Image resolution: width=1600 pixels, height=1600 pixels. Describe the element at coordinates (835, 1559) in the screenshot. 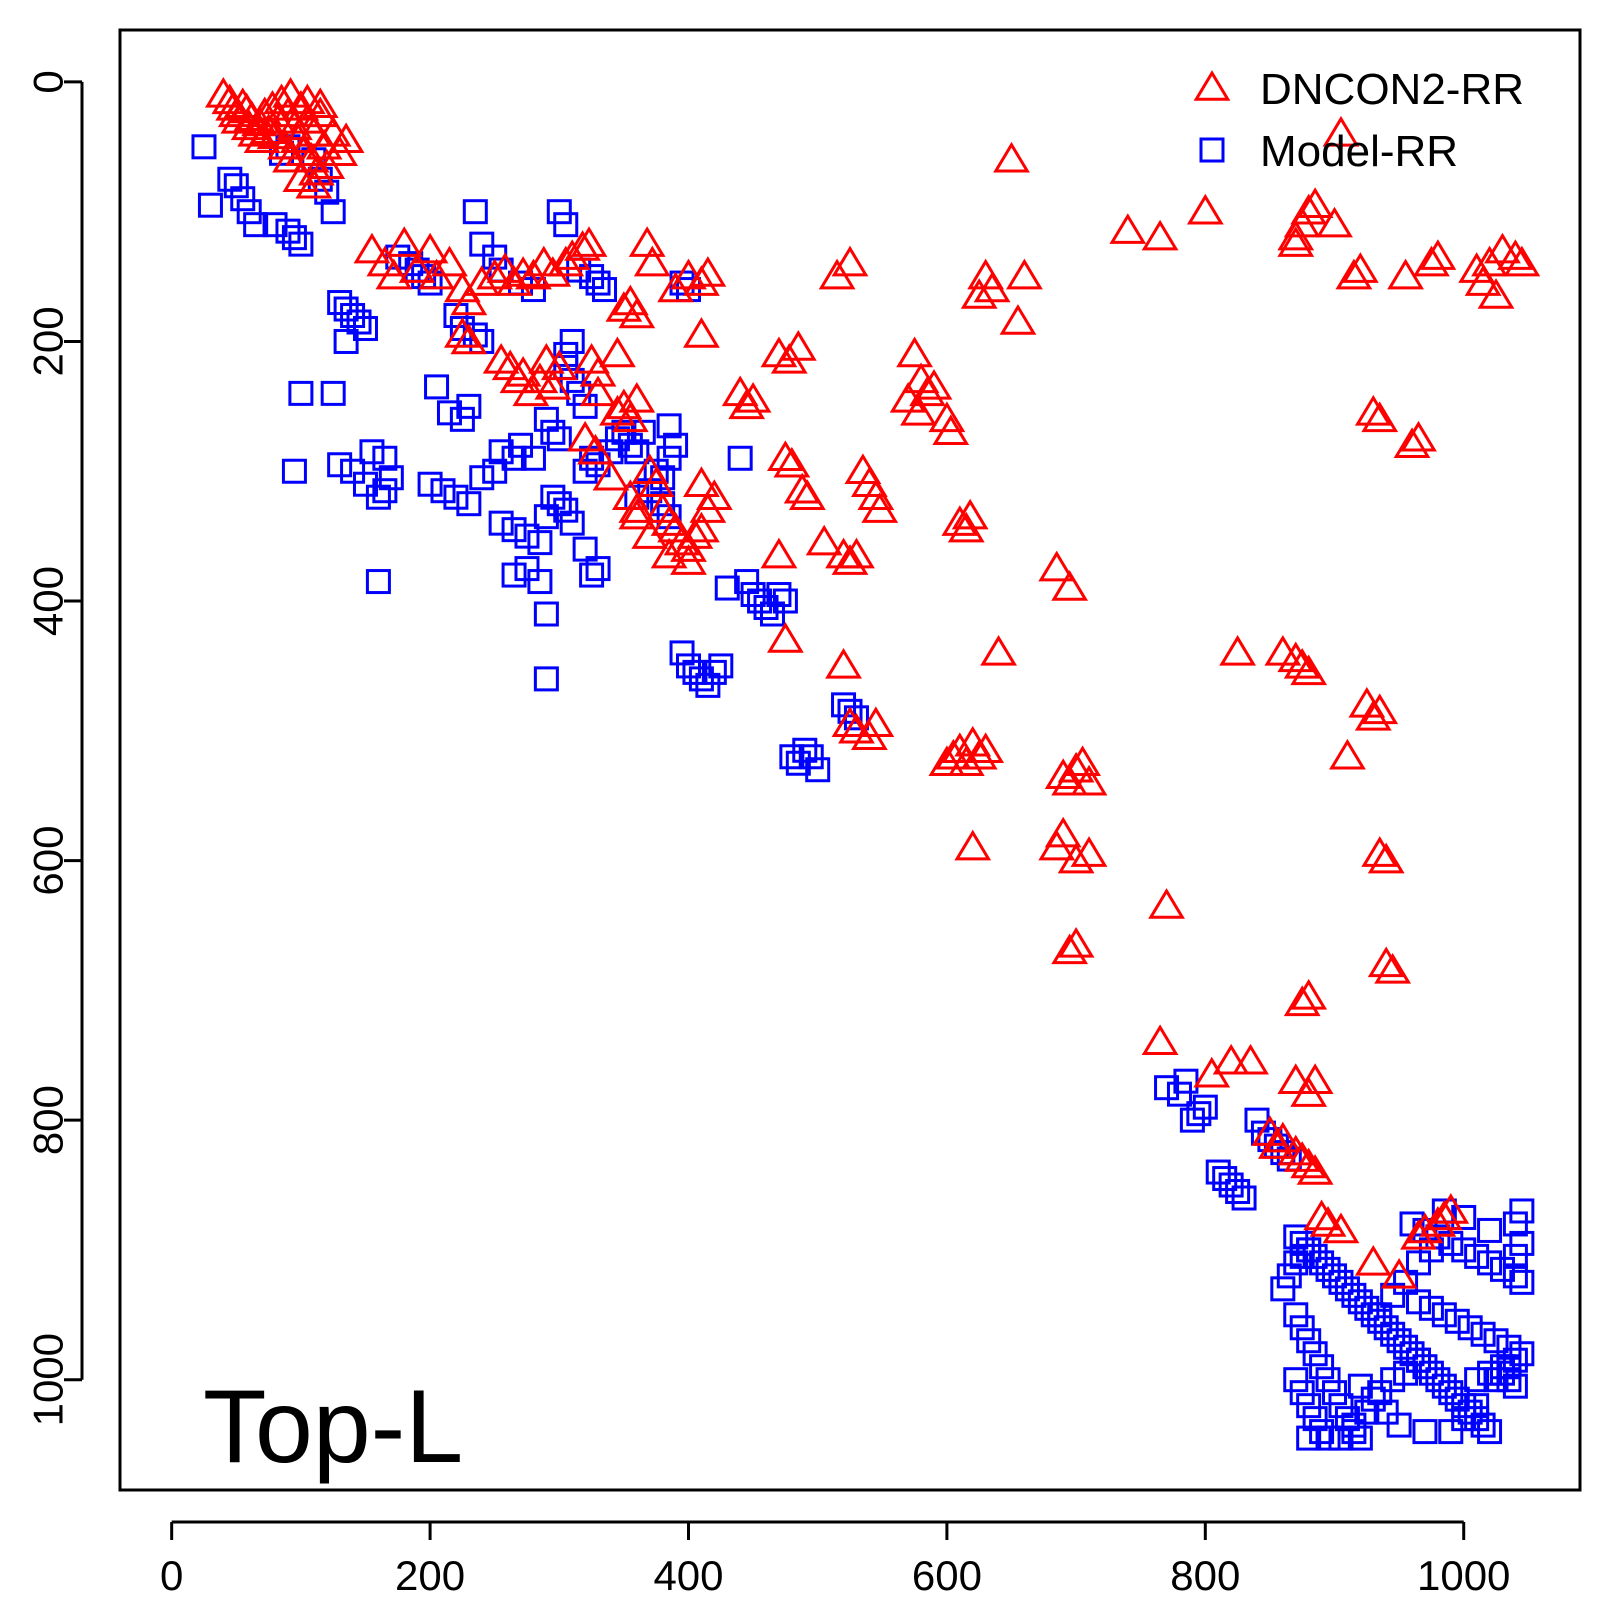

I see `x-axis: 0 200 400 600 800 1000` at that location.